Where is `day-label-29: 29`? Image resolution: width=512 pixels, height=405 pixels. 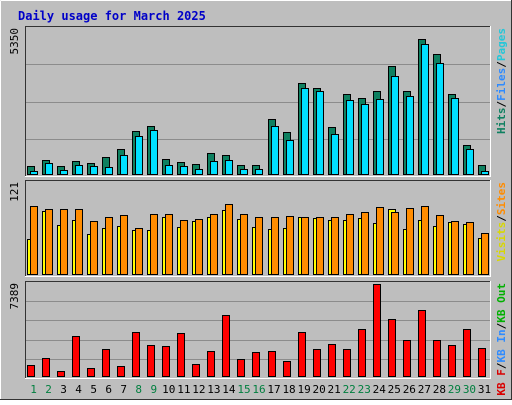 day-label-29: 29 is located at coordinates (454, 389).